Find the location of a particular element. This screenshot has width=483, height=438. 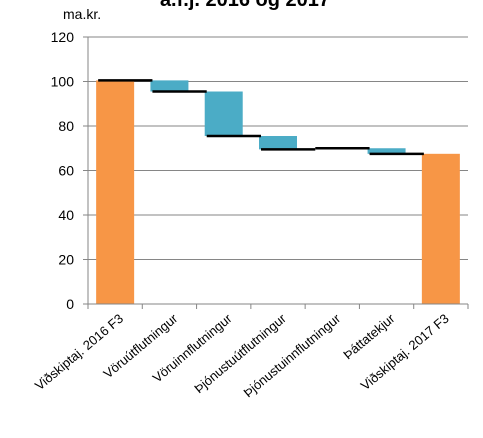

x-category-label: Þjónustuinnflutningur is located at coordinates (292, 355).